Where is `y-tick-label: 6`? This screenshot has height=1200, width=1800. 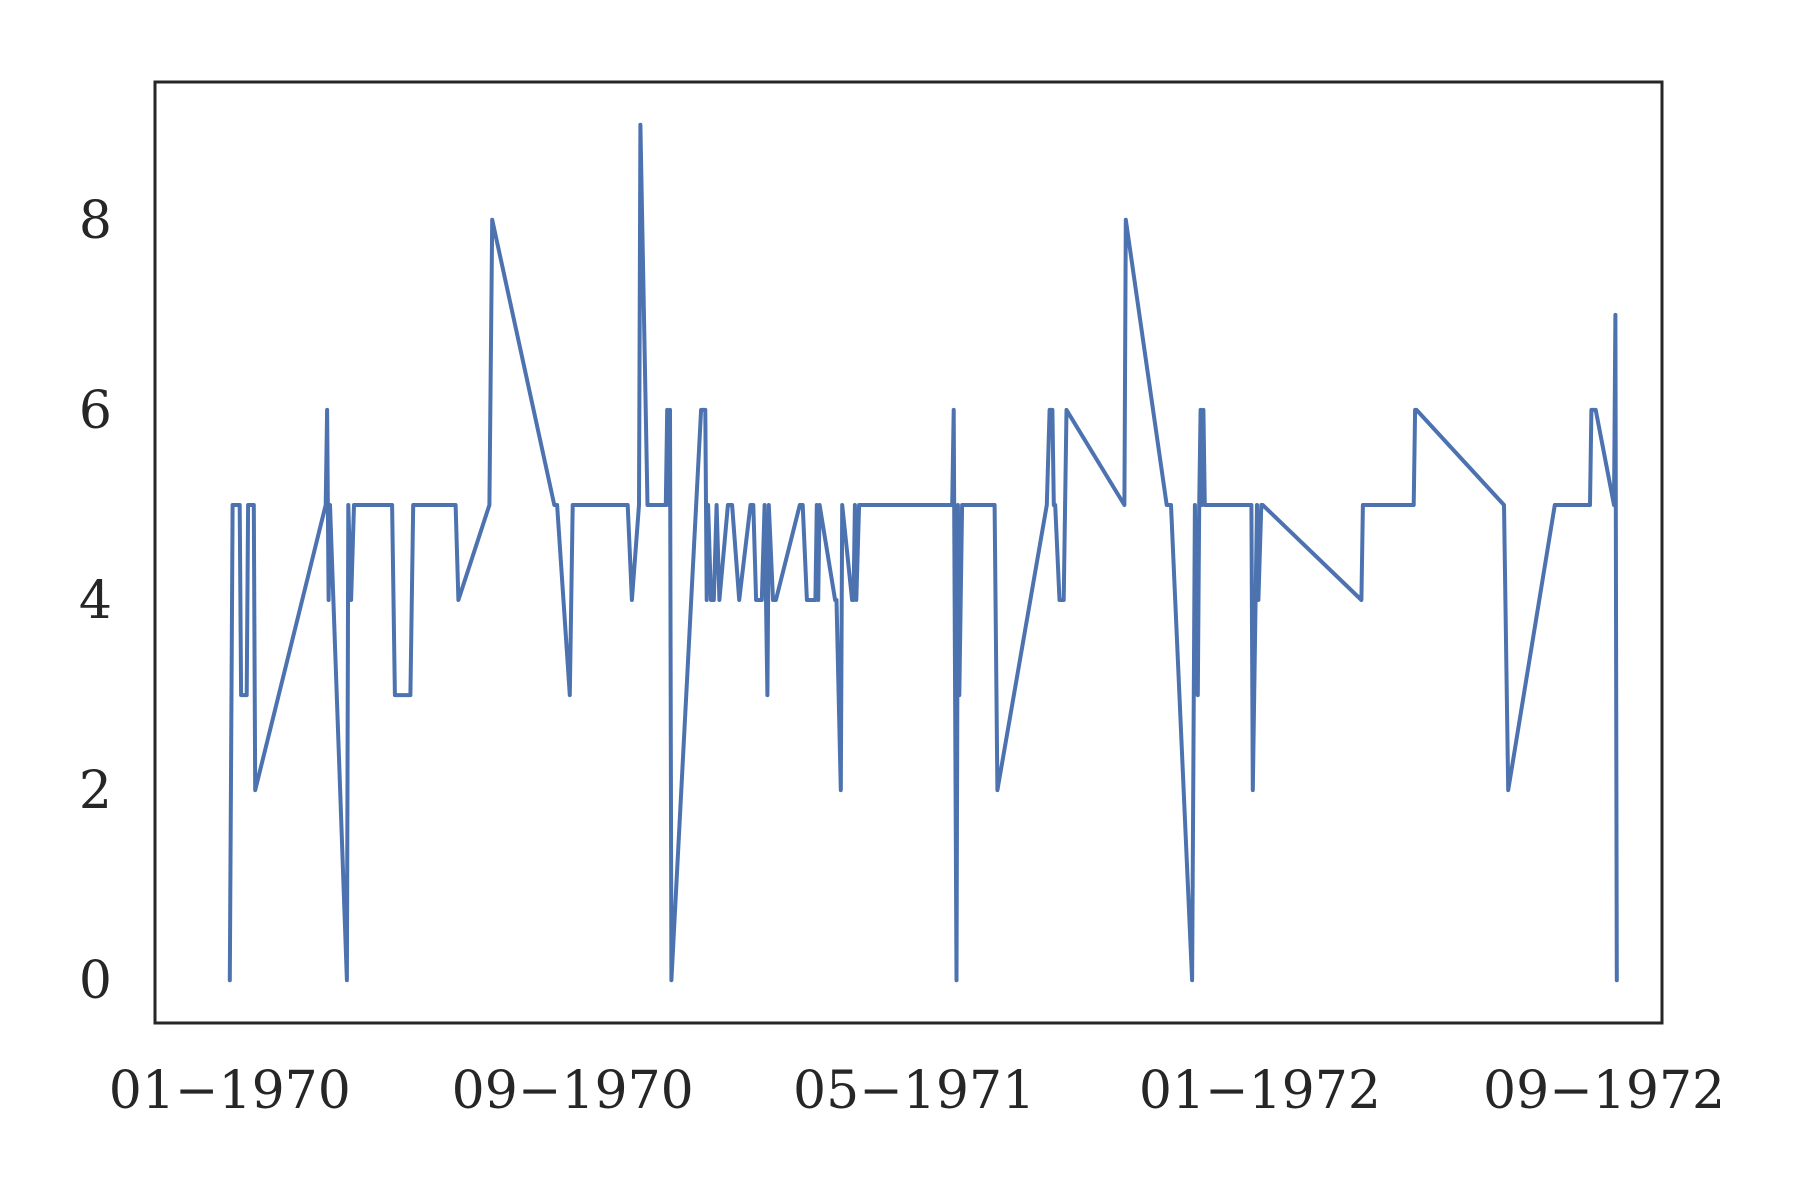
y-tick-label: 6 is located at coordinates (95, 411).